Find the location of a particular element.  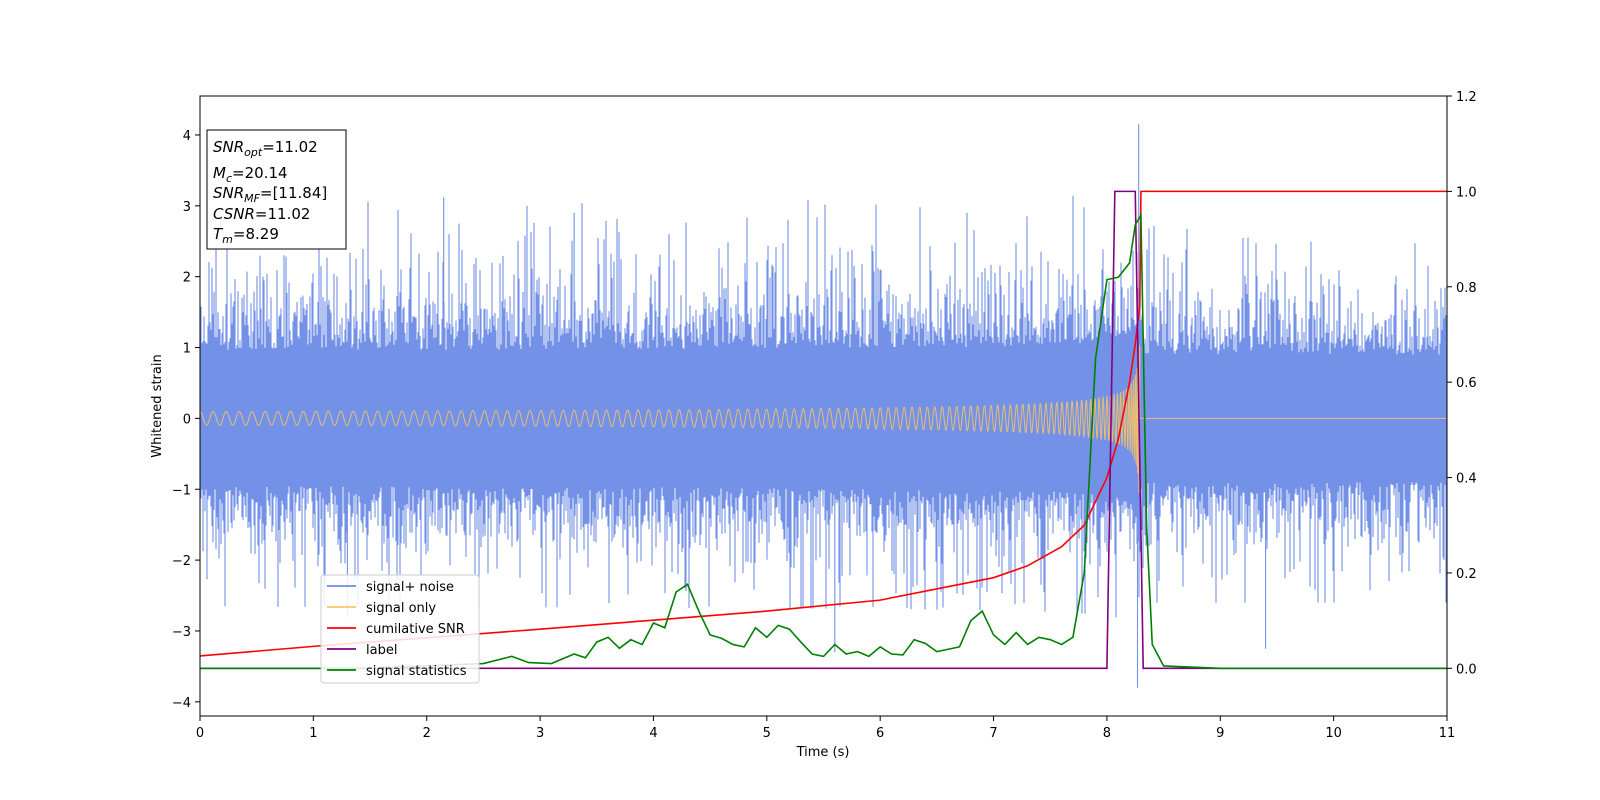

info-csnr: CSNR=11.02 is located at coordinates (261, 214).